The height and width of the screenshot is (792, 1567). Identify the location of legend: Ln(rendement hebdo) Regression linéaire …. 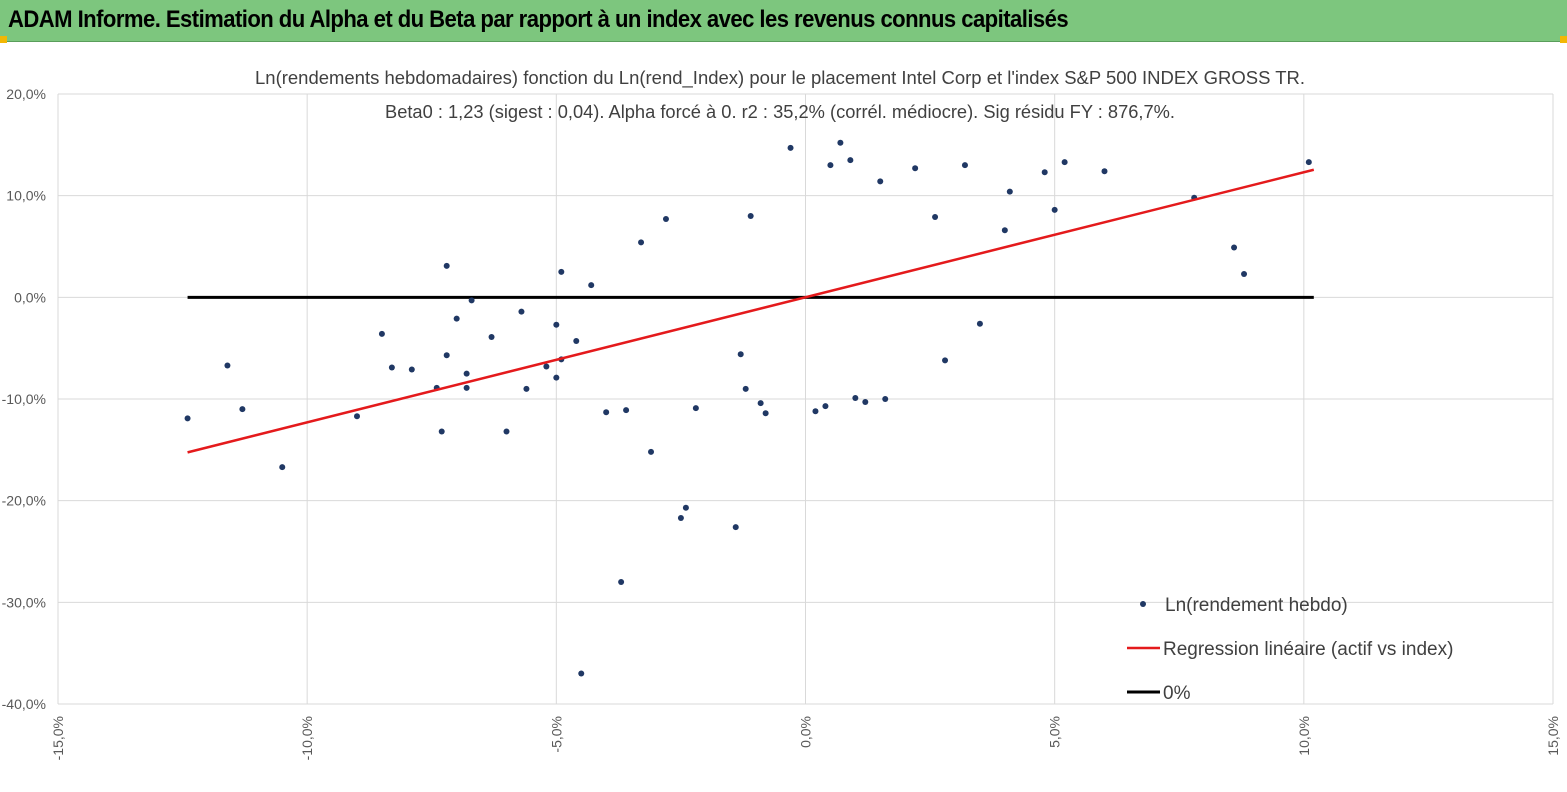
(1290, 649).